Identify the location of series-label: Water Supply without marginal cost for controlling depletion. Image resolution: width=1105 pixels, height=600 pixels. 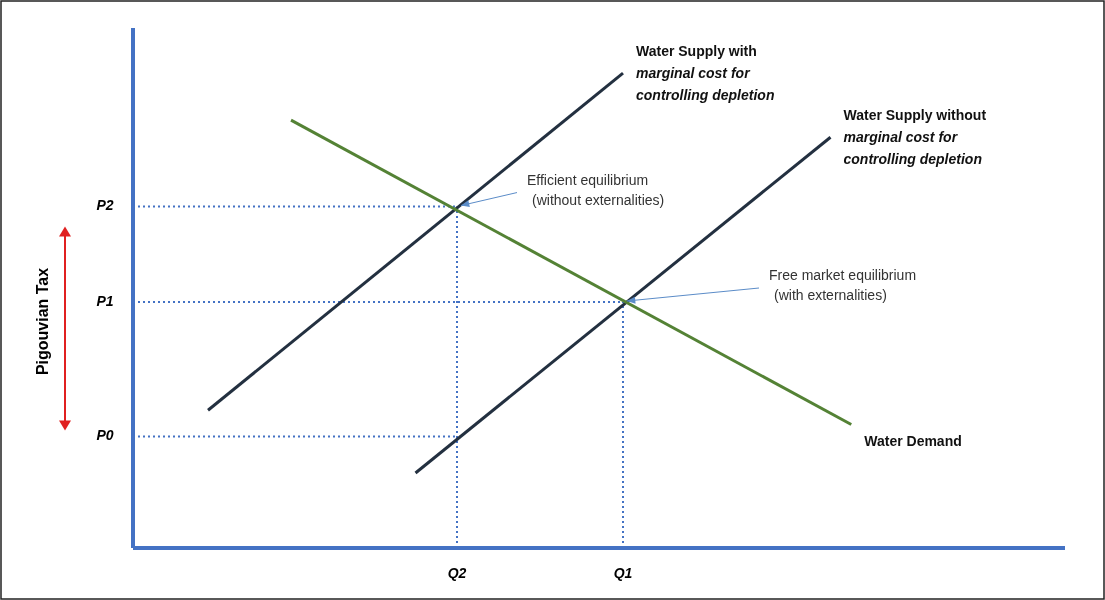
(915, 137).